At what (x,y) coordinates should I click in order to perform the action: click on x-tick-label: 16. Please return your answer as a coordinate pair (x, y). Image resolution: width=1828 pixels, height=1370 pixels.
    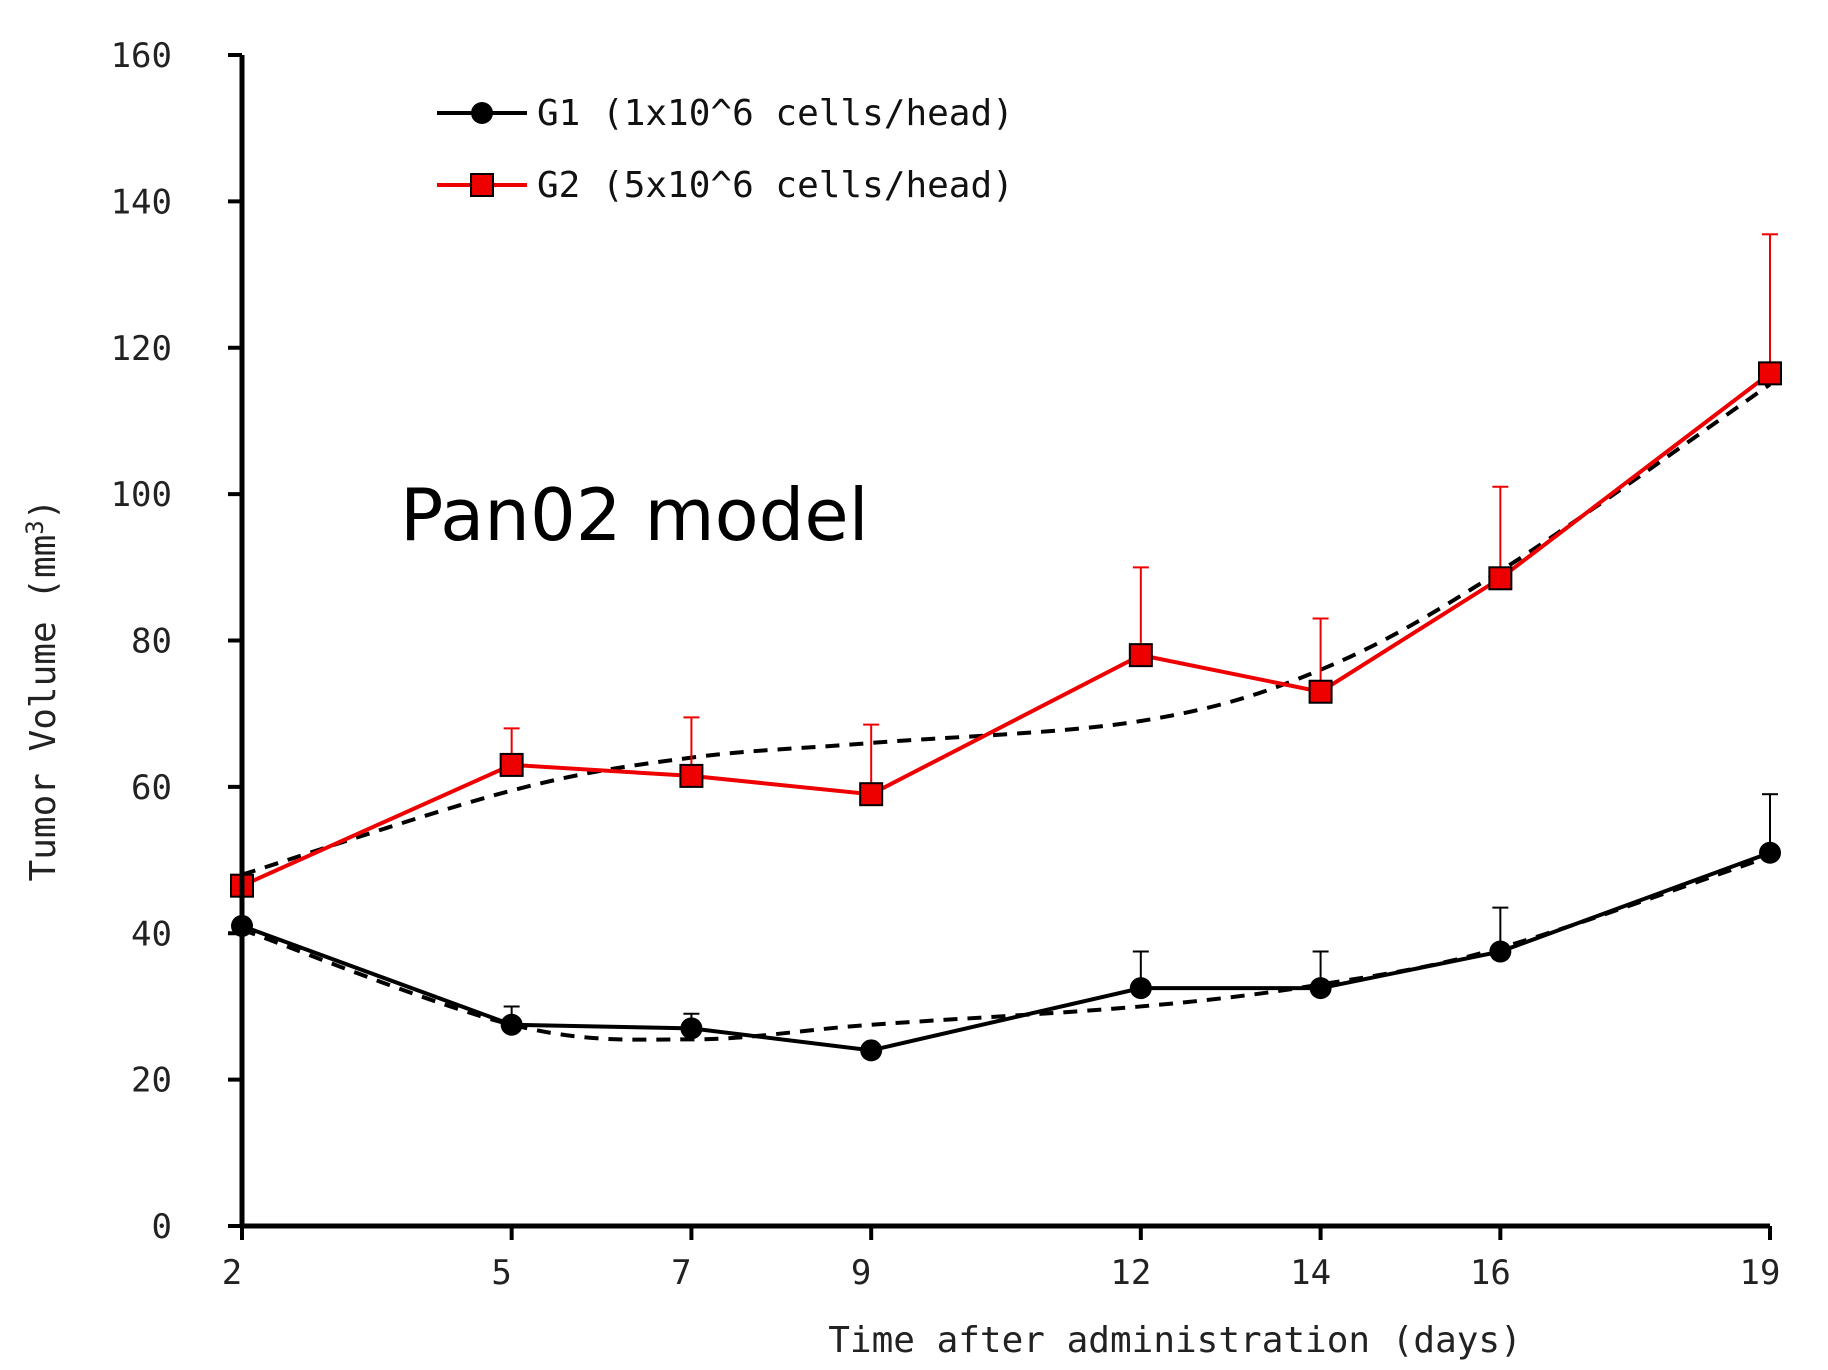
    Looking at the image, I should click on (1490, 1273).